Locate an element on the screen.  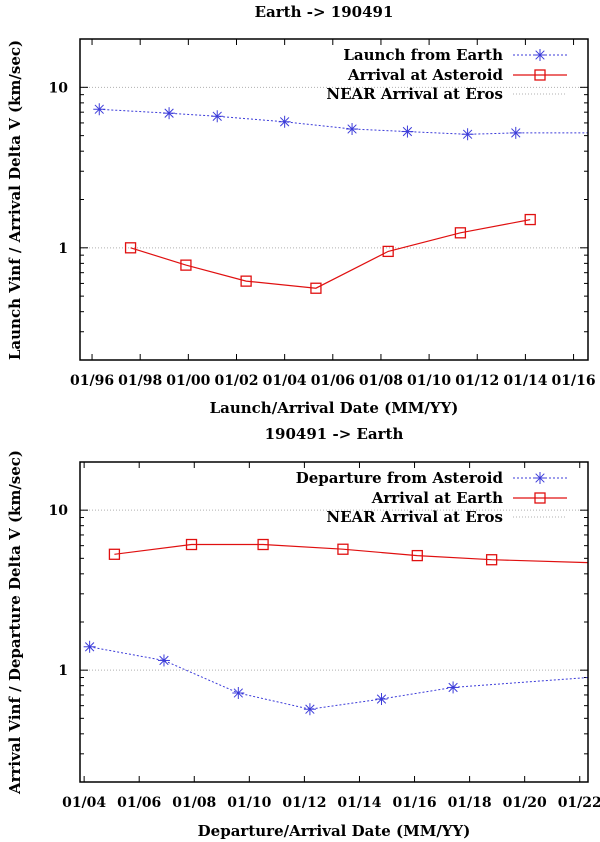
legend-label-series-1: Launch from Earth is located at coordinates (423, 55).